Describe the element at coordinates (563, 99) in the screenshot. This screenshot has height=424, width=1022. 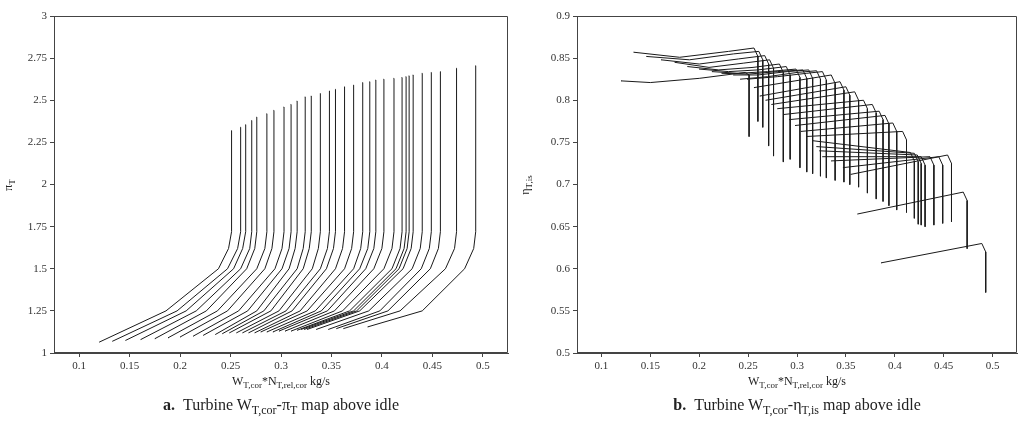
I see `y-tick-label: 0.8` at that location.